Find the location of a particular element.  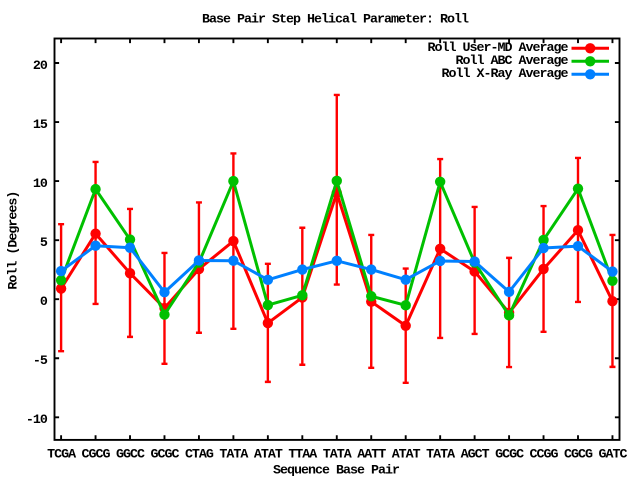

svg-text: TCGA is located at coordinates (61, 455).